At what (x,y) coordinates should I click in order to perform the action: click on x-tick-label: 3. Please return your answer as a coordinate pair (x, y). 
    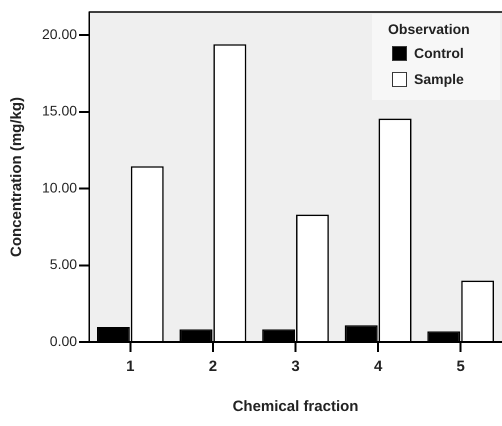
    Looking at the image, I should click on (295, 367).